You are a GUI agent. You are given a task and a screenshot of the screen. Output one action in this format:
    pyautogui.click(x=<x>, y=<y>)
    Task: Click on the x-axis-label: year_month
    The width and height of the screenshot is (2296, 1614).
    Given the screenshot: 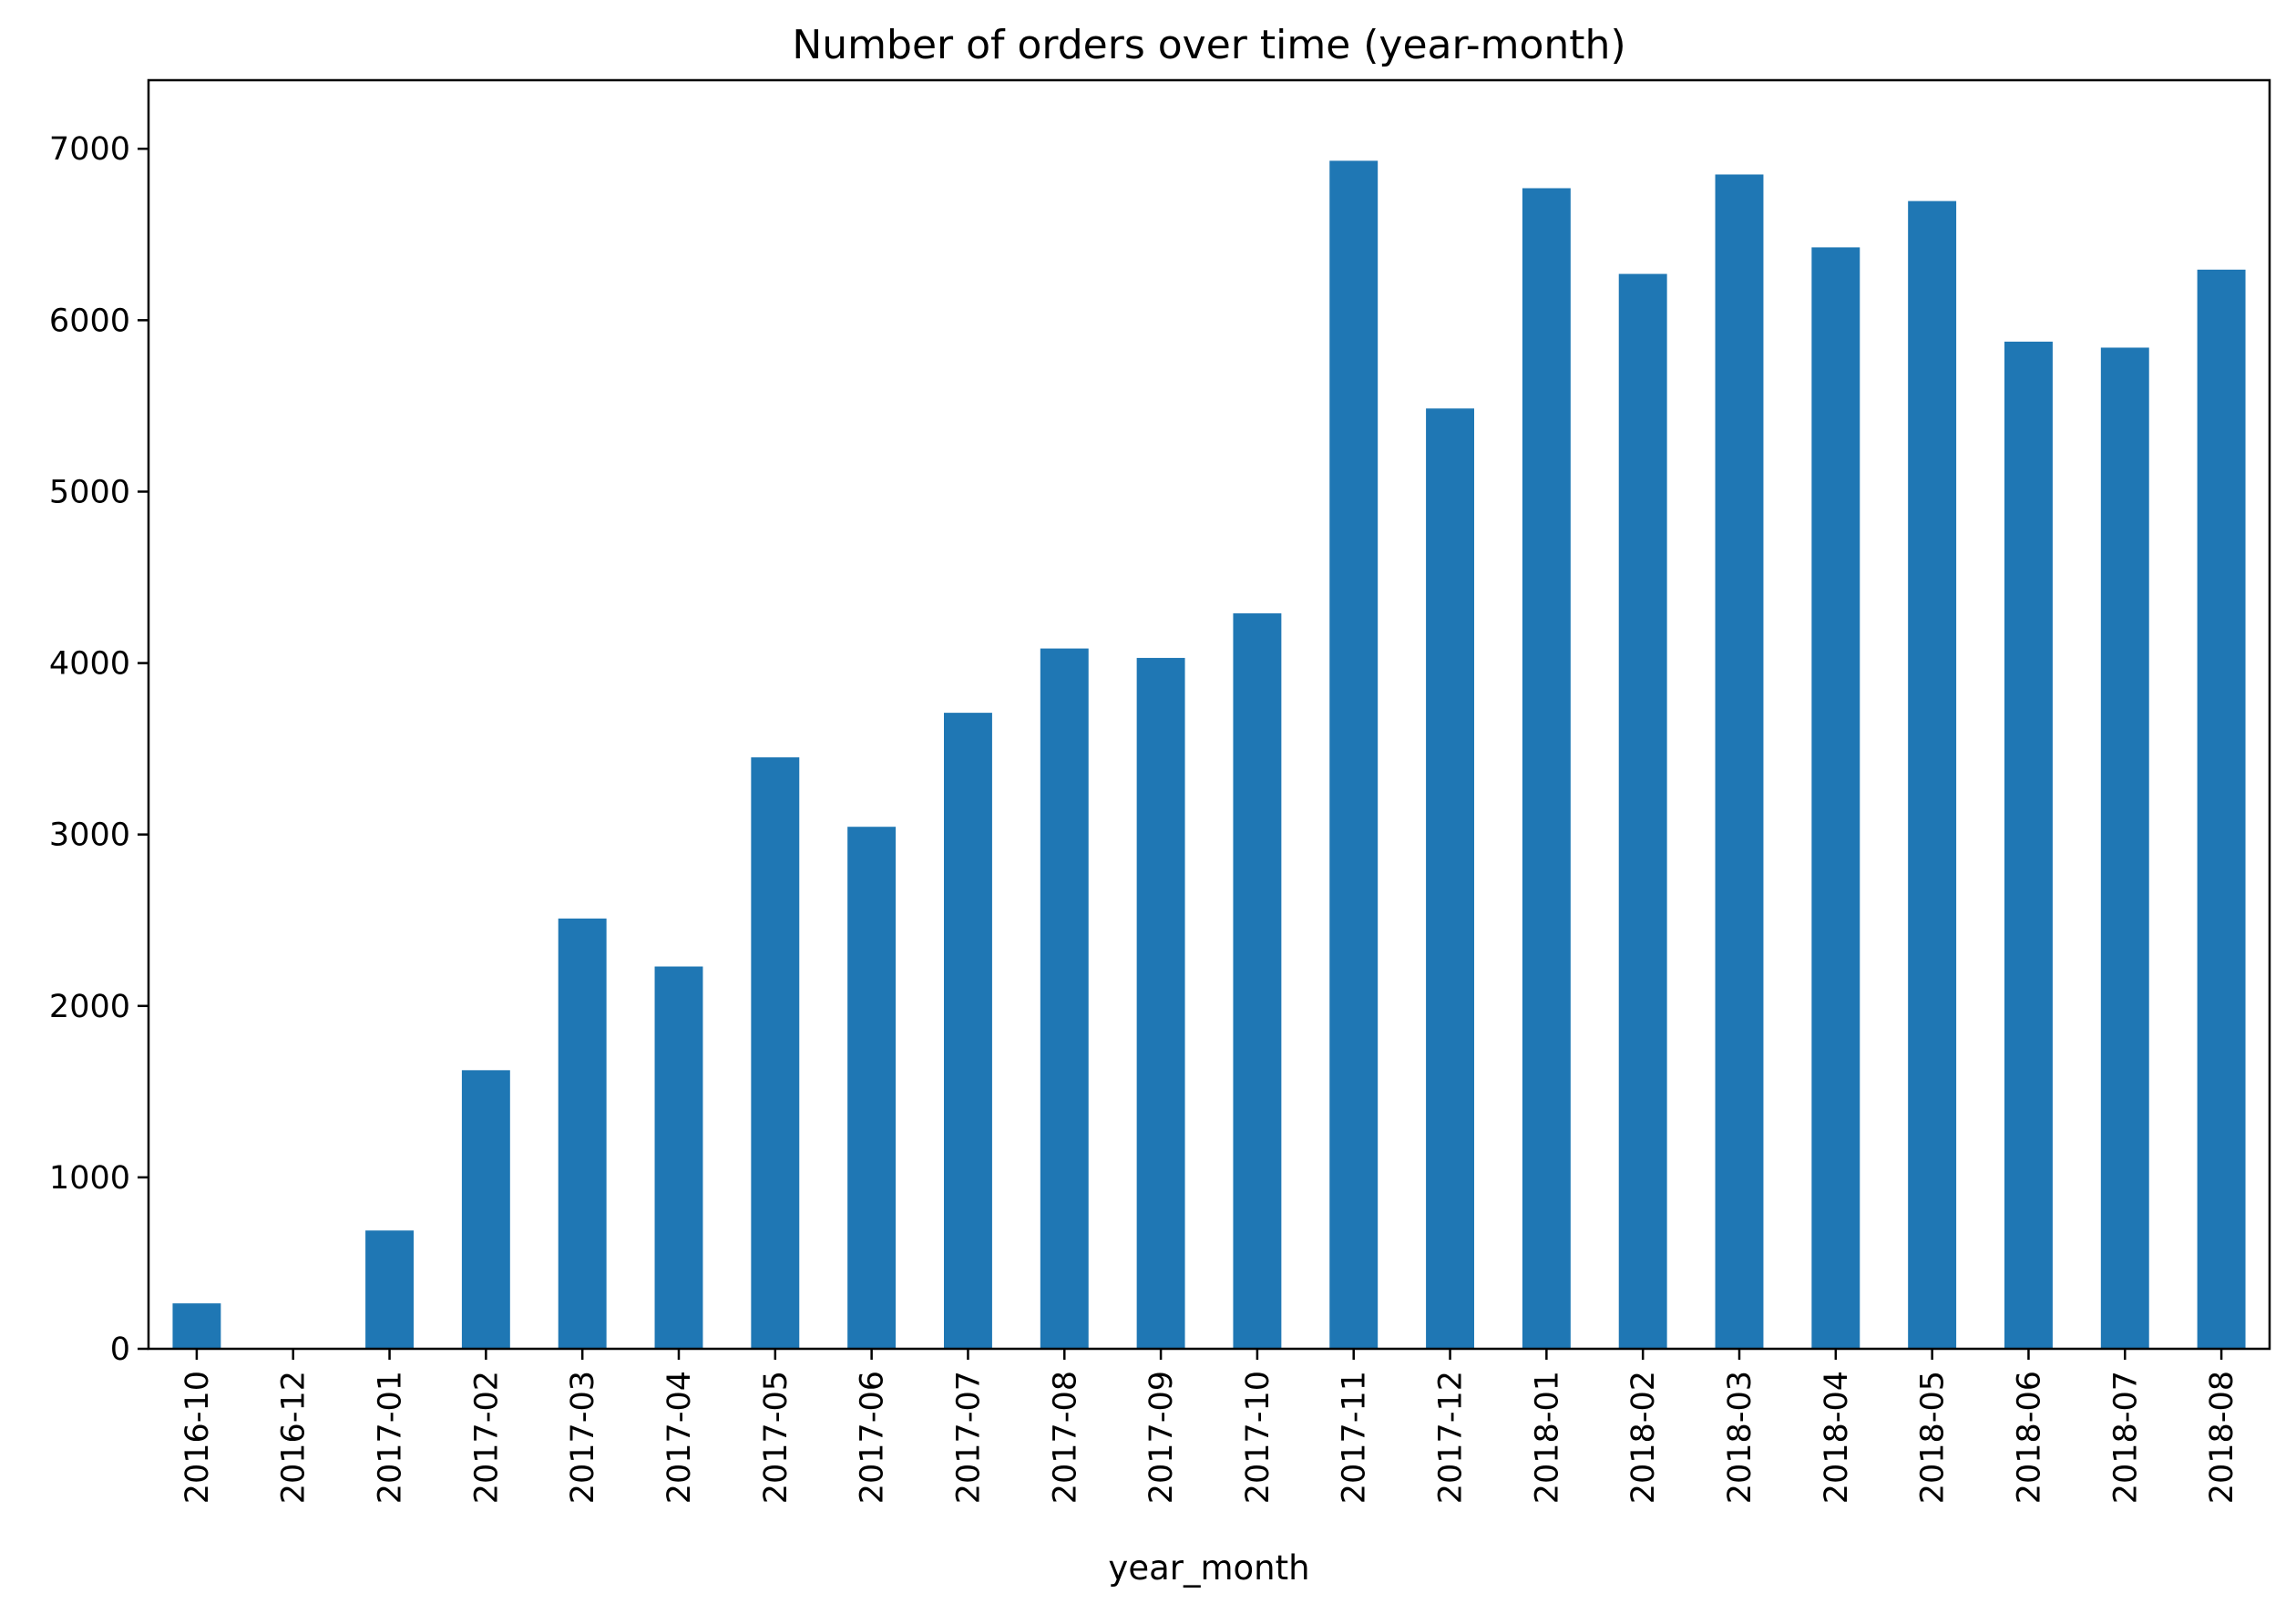 What is the action you would take?
    pyautogui.click(x=1208, y=1568)
    